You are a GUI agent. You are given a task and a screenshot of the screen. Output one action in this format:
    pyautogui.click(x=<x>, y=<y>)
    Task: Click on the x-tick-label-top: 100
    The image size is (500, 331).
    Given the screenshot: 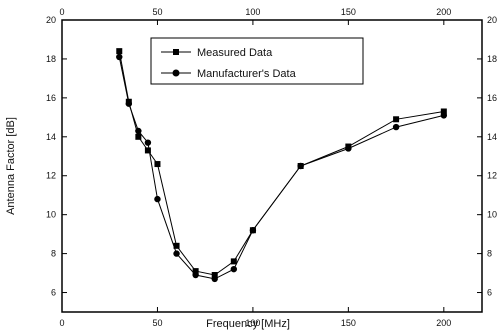 What is the action you would take?
    pyautogui.click(x=252, y=12)
    